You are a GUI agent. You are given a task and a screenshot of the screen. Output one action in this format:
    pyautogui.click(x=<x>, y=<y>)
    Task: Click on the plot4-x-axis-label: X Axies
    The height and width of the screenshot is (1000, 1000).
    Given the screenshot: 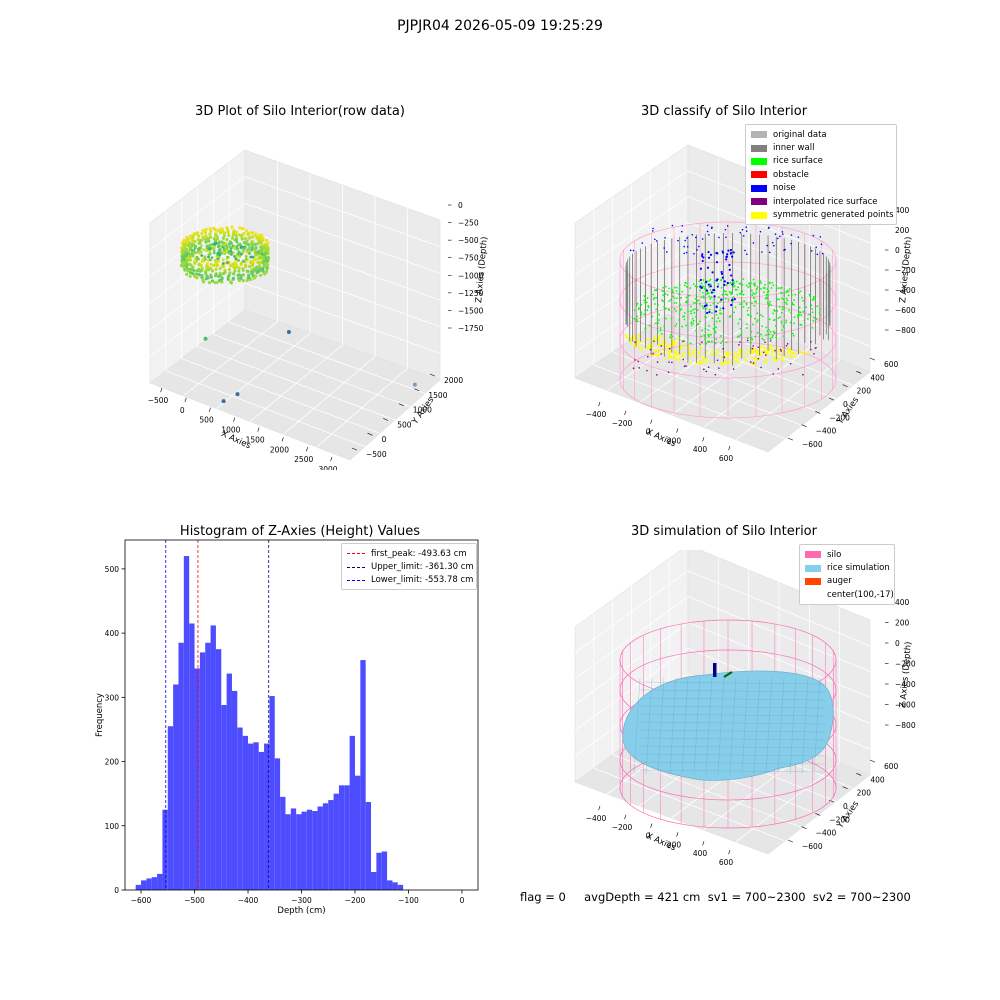 What is the action you would take?
    pyautogui.click(x=661, y=842)
    